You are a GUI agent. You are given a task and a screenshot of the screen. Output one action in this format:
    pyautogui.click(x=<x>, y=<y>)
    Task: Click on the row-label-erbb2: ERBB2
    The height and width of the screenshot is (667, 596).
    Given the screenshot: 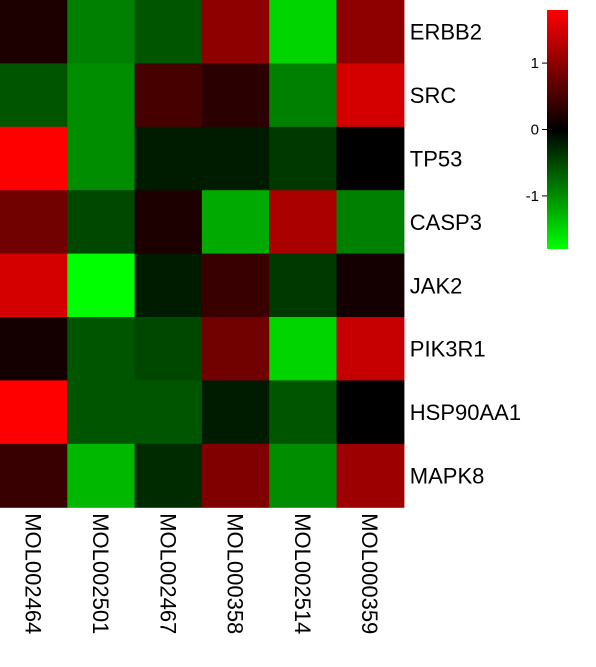 What is the action you would take?
    pyautogui.click(x=446, y=32)
    